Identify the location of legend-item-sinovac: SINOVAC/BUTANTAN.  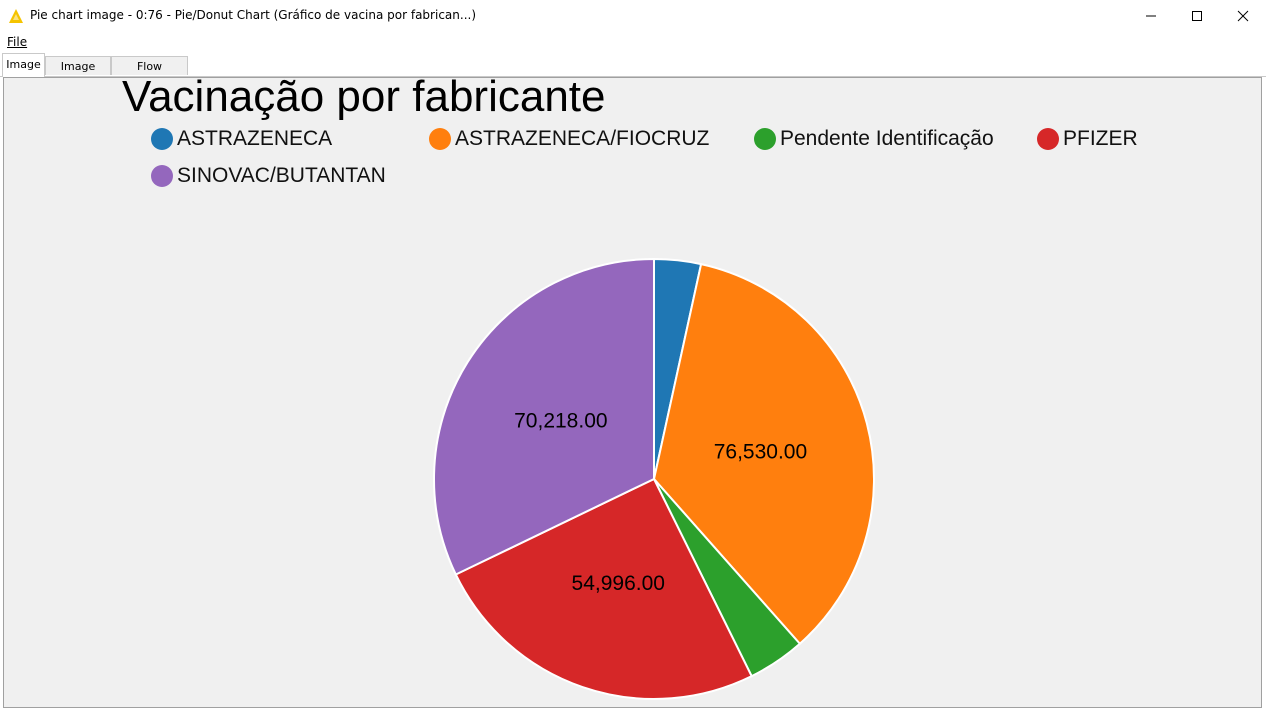
(268, 176).